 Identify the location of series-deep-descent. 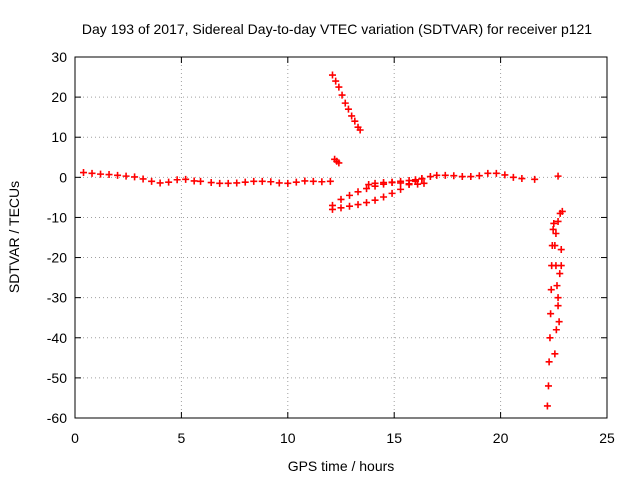
(554, 308).